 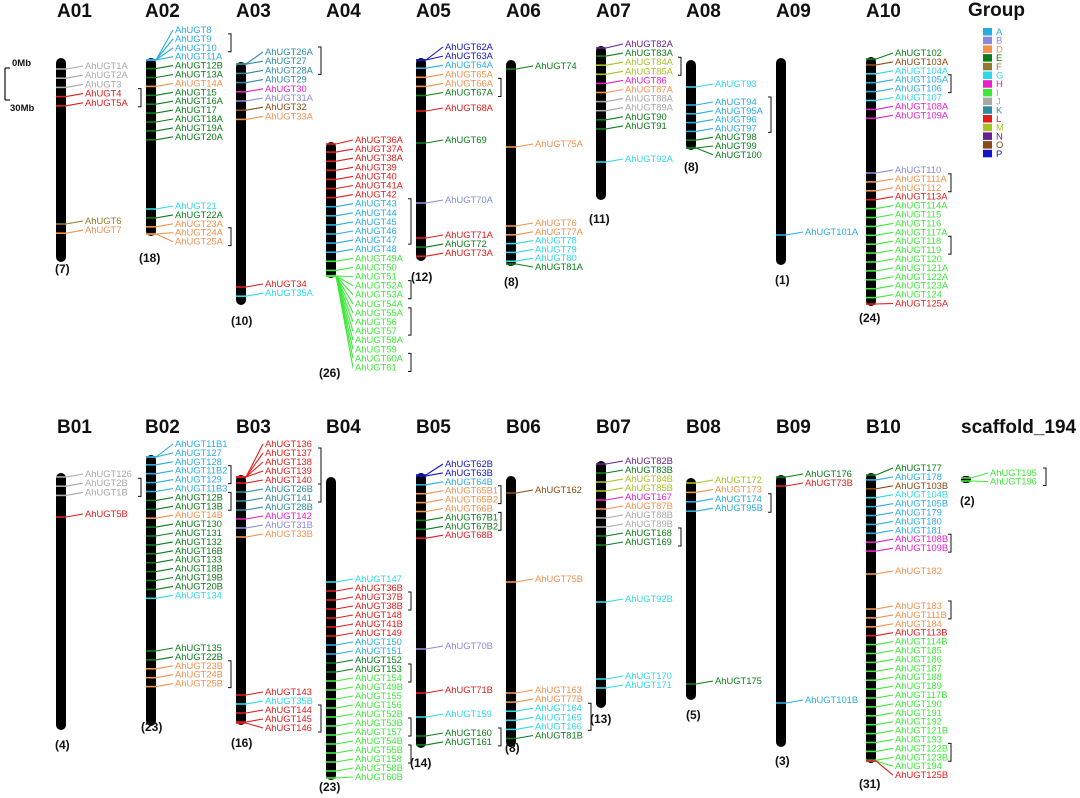 What do you see at coordinates (918, 187) in the screenshot?
I see `gene-label: AhUGT112` at bounding box center [918, 187].